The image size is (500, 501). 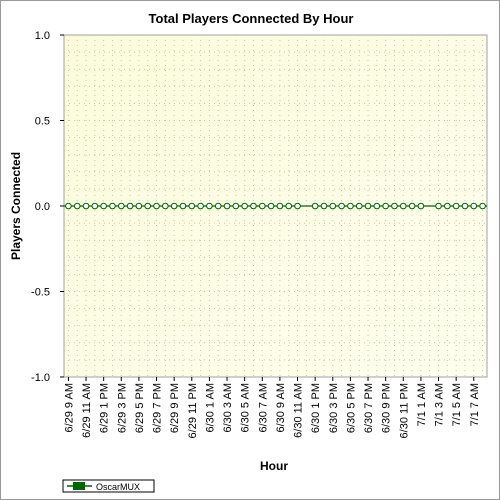 What do you see at coordinates (118, 487) in the screenshot?
I see `legend-label: OscarMUX` at bounding box center [118, 487].